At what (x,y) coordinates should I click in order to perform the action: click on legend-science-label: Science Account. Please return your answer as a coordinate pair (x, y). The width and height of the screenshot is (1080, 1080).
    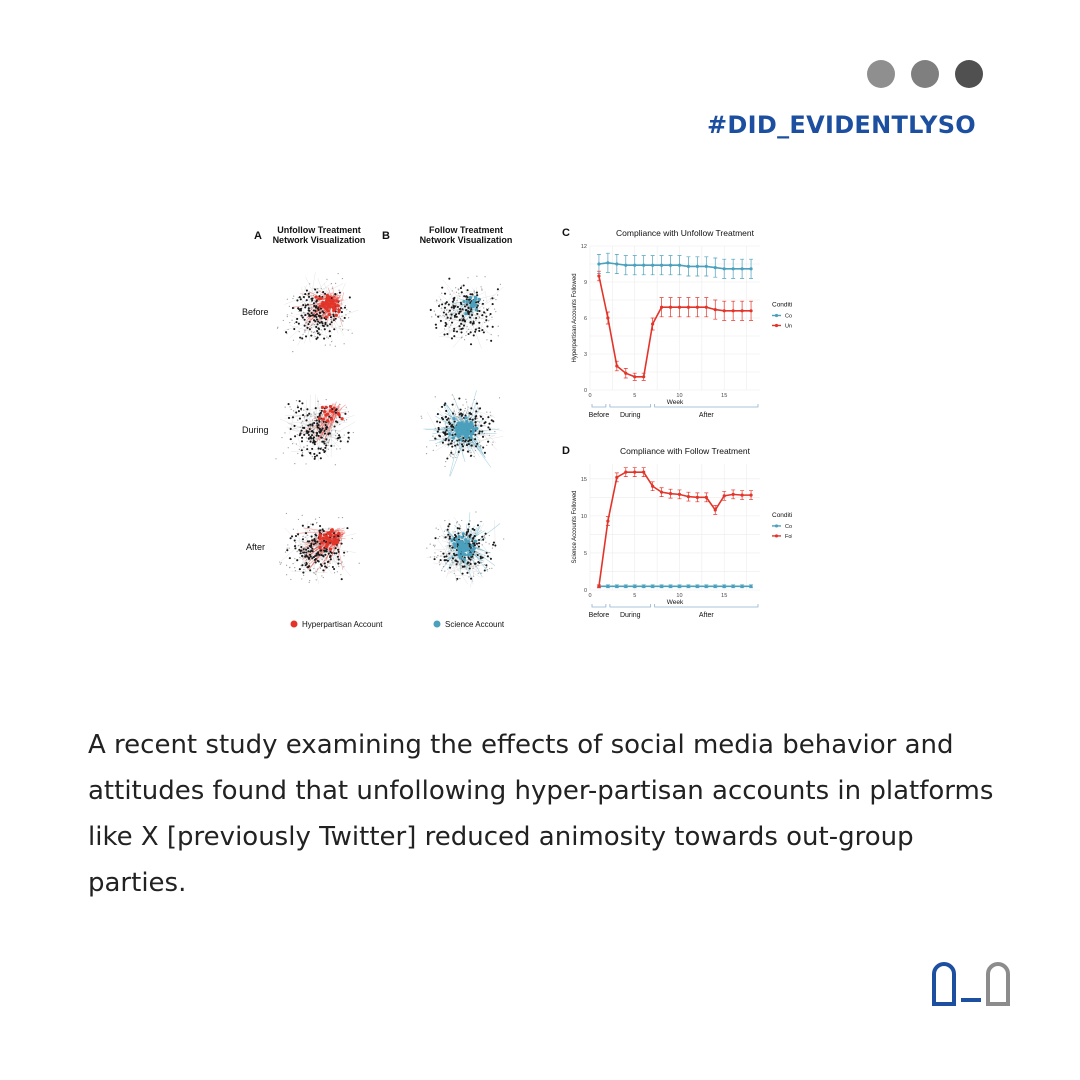
    Looking at the image, I should click on (475, 624).